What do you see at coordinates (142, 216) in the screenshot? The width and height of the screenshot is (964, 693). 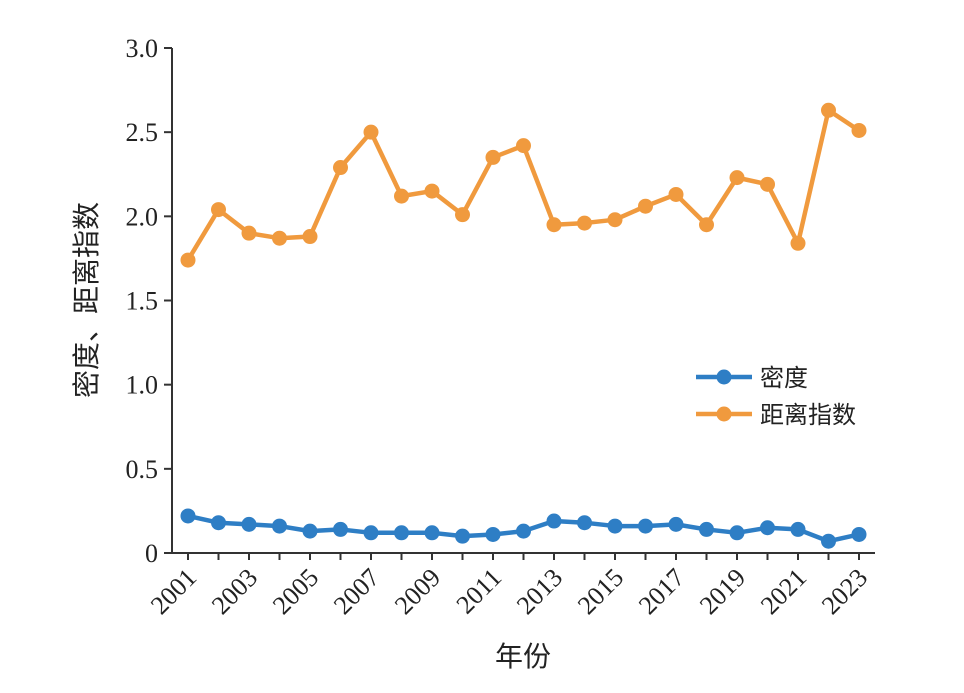 I see `y-tick-label: 2.0` at bounding box center [142, 216].